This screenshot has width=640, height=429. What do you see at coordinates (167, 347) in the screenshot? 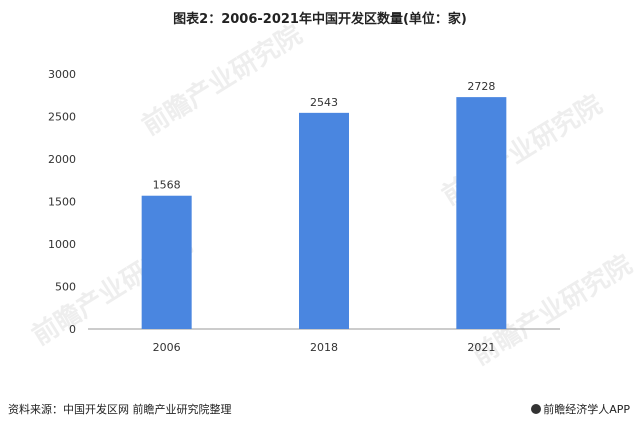
I see `x-tick-label: 2006` at bounding box center [167, 347].